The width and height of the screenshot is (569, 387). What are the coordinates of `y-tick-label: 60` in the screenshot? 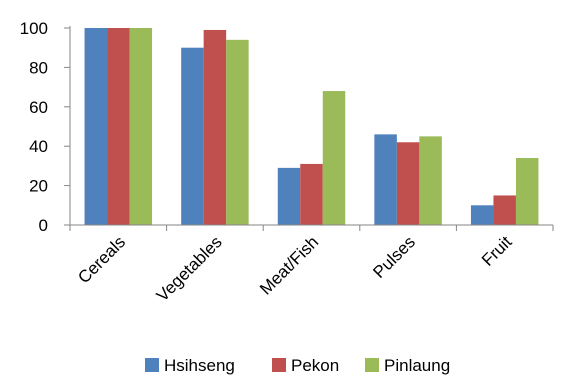 It's located at (38, 107).